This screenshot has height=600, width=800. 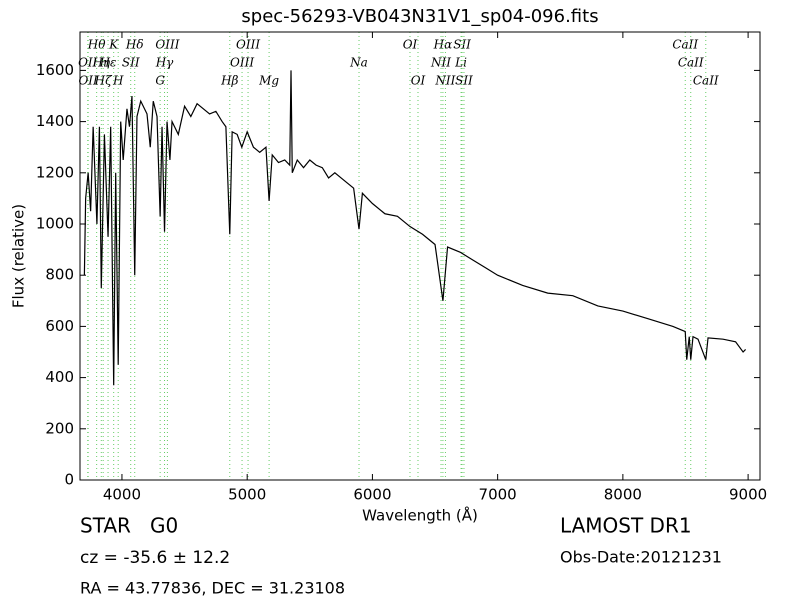 What do you see at coordinates (160, 81) in the screenshot?
I see `spectral-line-label: G` at bounding box center [160, 81].